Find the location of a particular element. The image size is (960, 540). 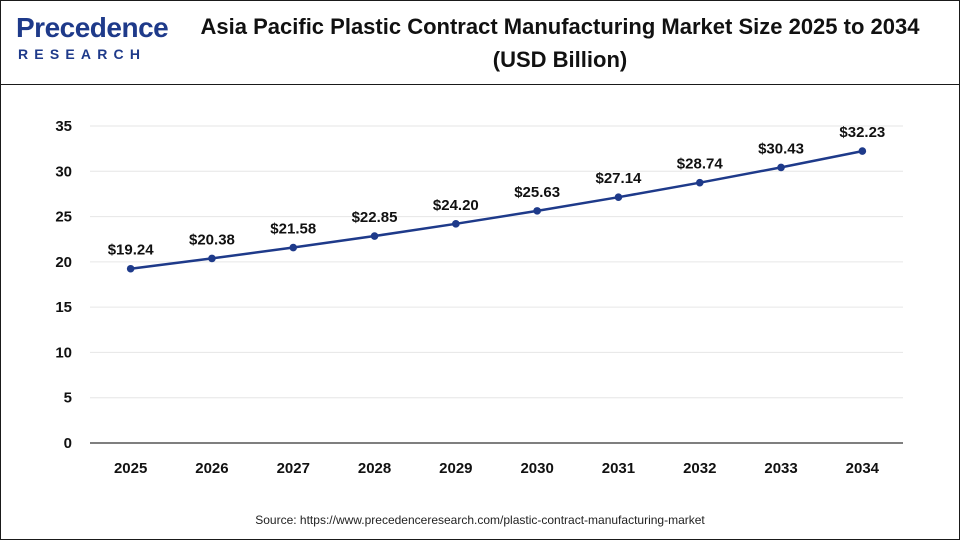

x-tick-label: 2032 is located at coordinates (699, 468).